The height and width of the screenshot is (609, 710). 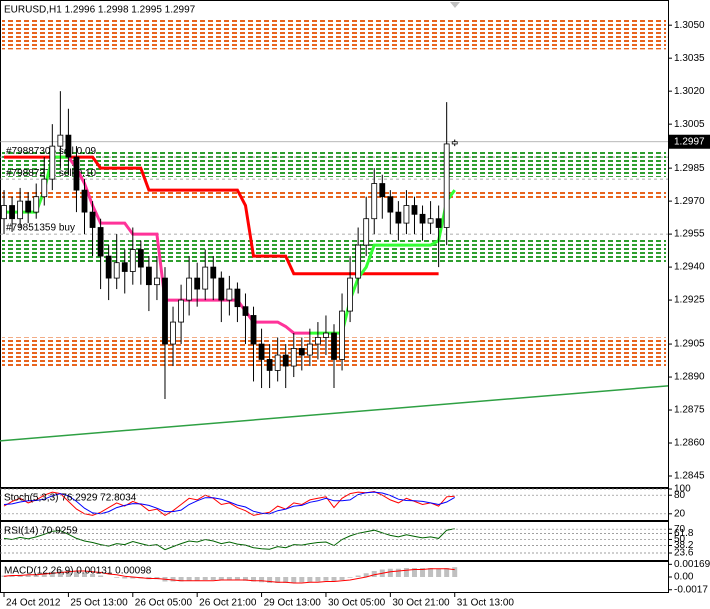 I want to click on x-tick-label: 29 Oct 13:00, so click(x=293, y=603).